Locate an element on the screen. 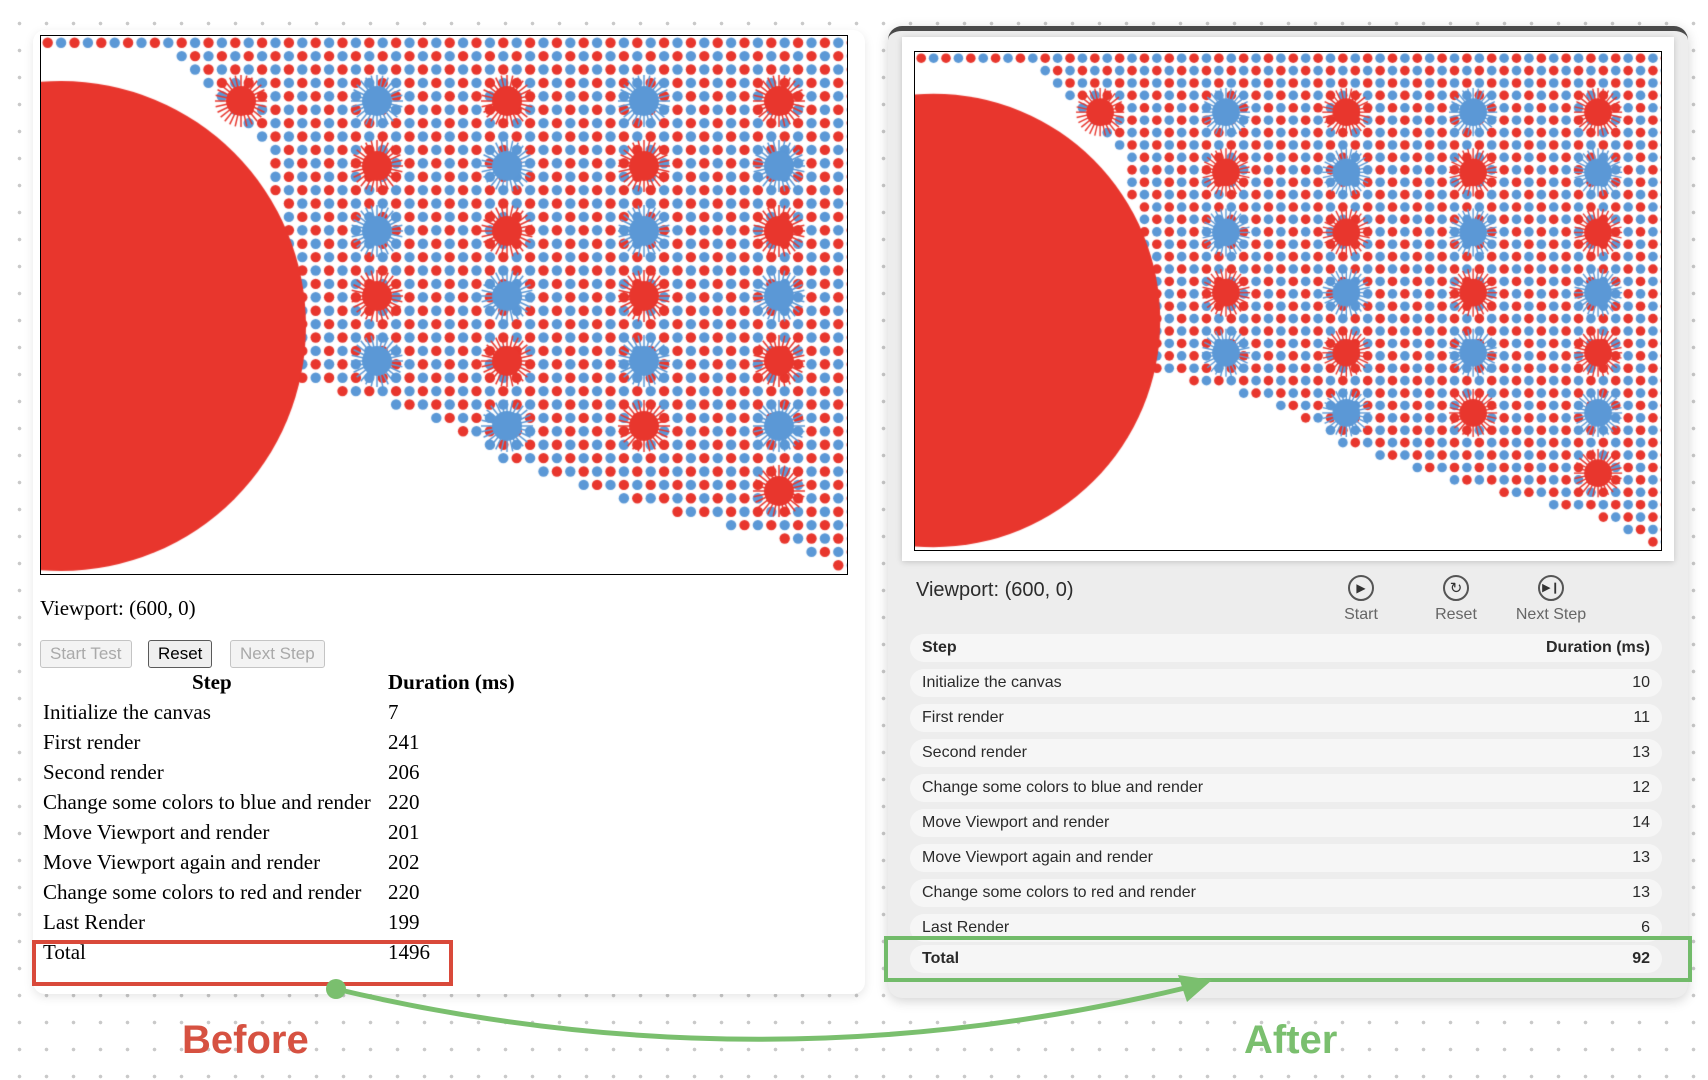  table-row: Change some colors to red and render 220 is located at coordinates (231, 892).